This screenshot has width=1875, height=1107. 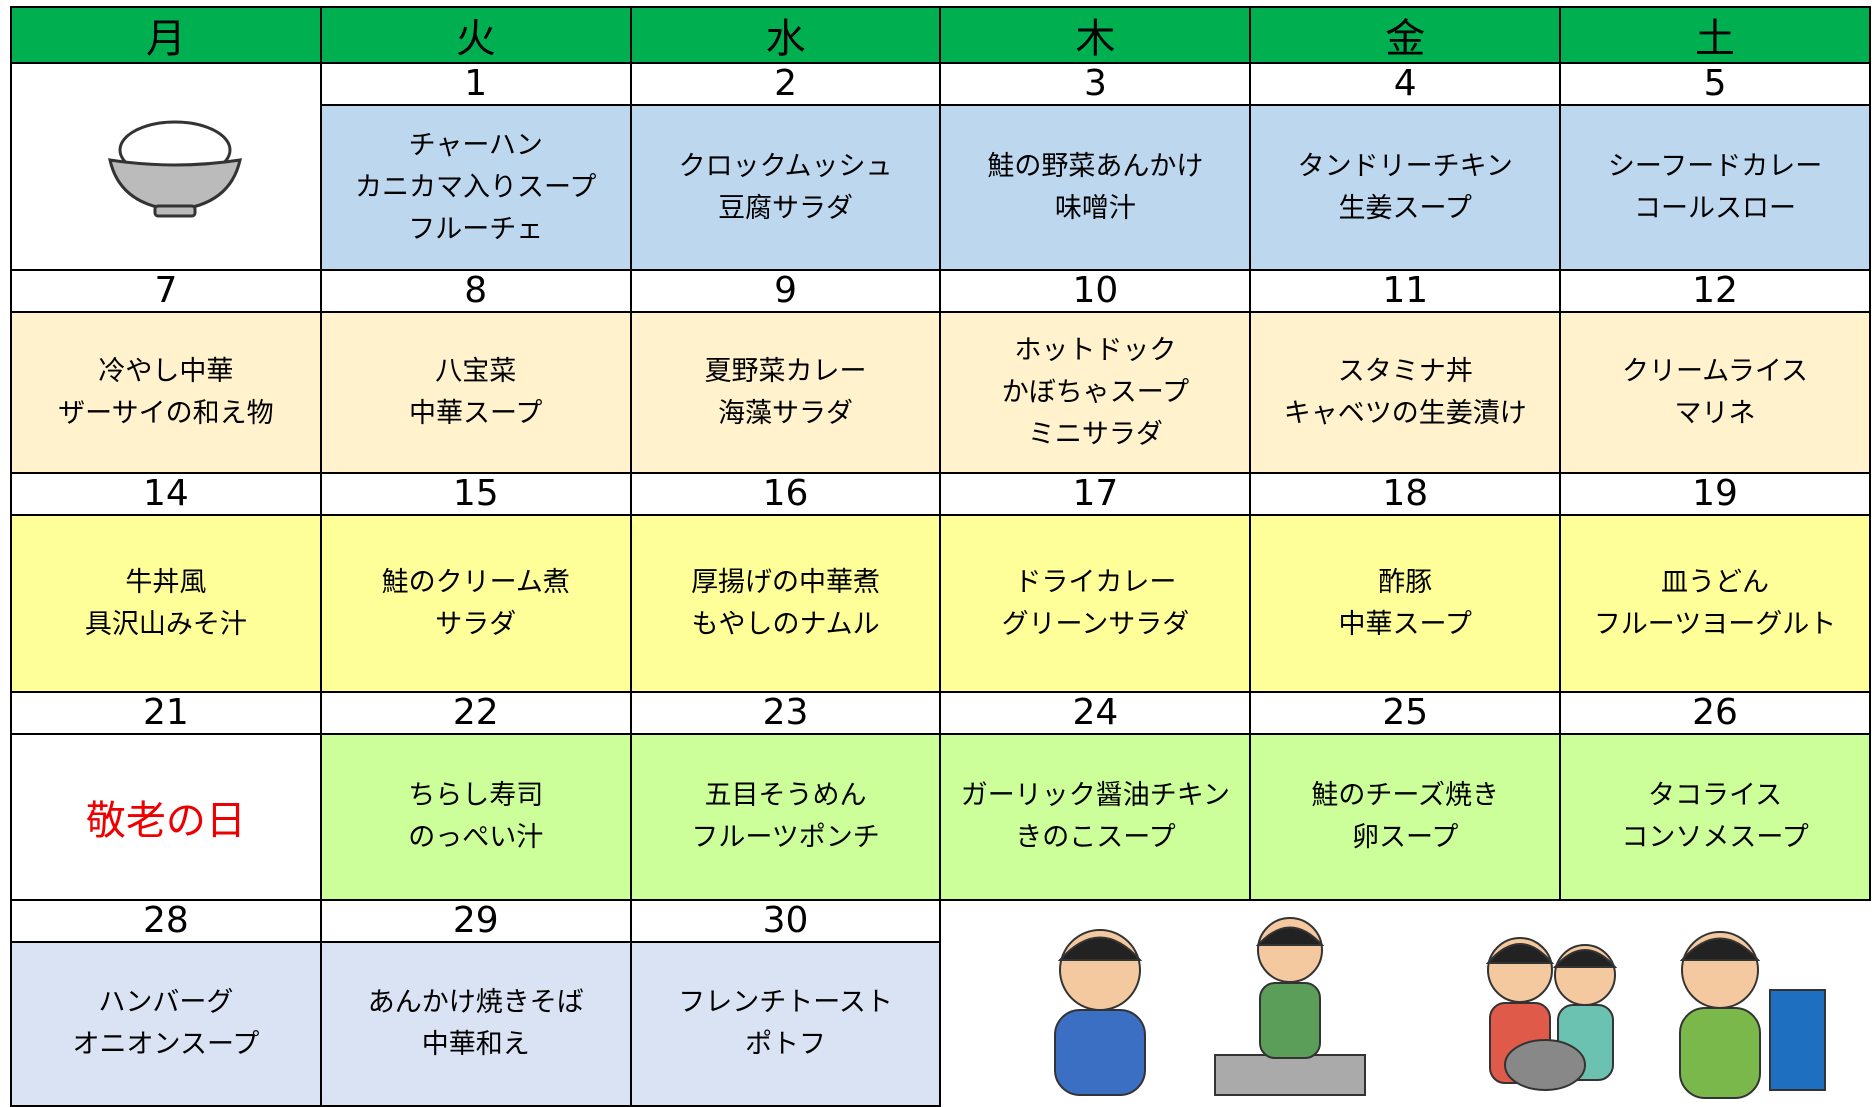 What do you see at coordinates (475, 603) in the screenshot?
I see `menu-cell: 鮭のクリーム煮 サラダ` at bounding box center [475, 603].